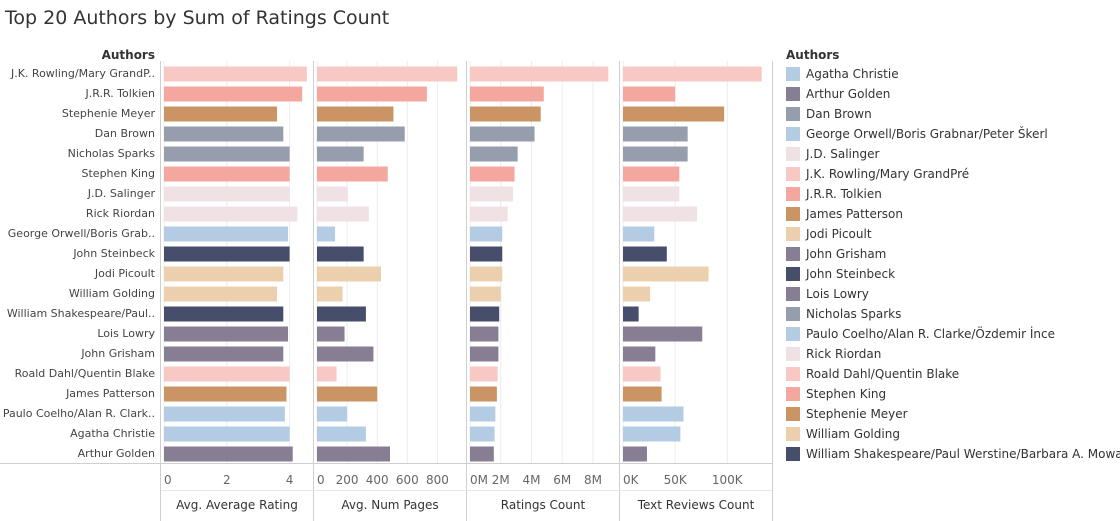  What do you see at coordinates (953, 154) in the screenshot?
I see `legend-item: J.D. Salinger` at bounding box center [953, 154].